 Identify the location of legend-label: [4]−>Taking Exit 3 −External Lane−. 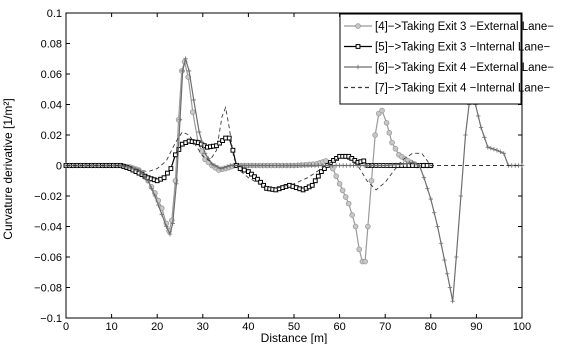
(464, 27).